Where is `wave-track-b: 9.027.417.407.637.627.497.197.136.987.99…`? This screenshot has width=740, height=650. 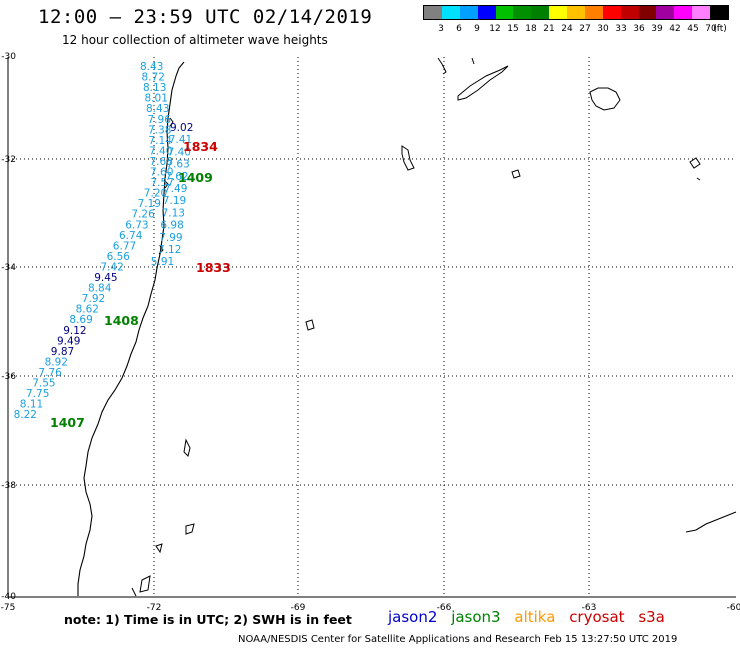
wave-track-b: 9.027.417.407.637.627.497.197.136.987.99… is located at coordinates (172, 195).